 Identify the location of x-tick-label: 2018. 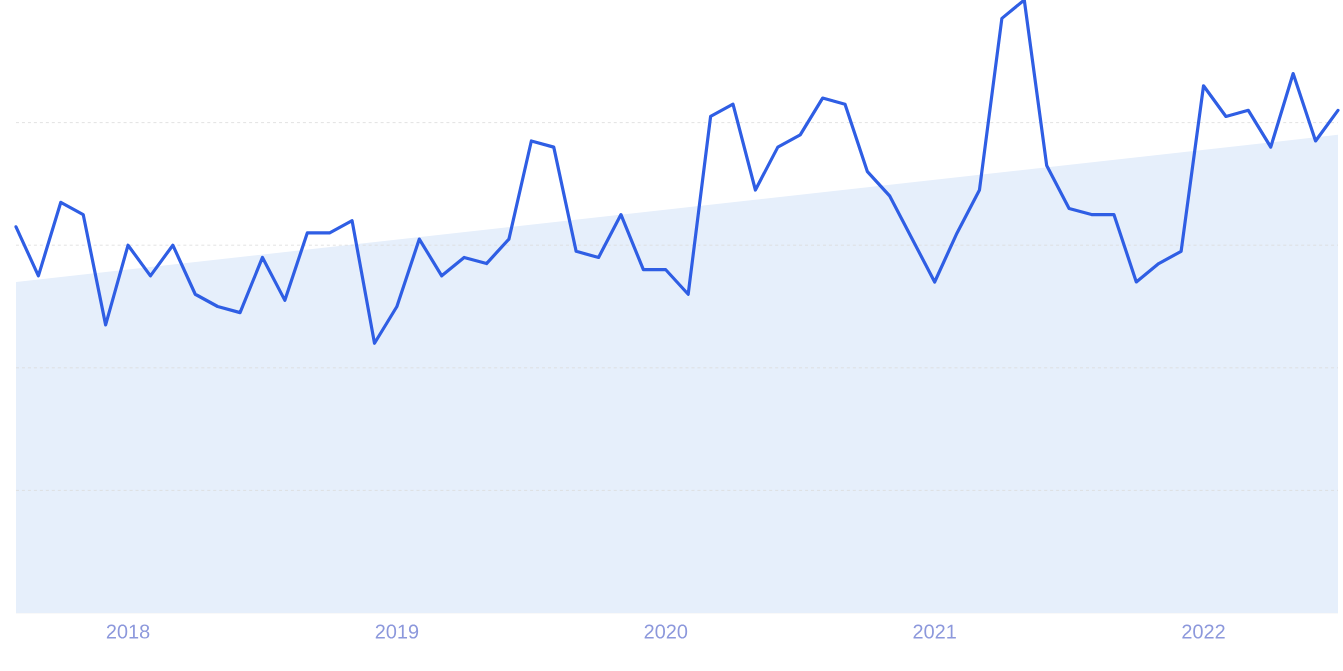
(128, 631).